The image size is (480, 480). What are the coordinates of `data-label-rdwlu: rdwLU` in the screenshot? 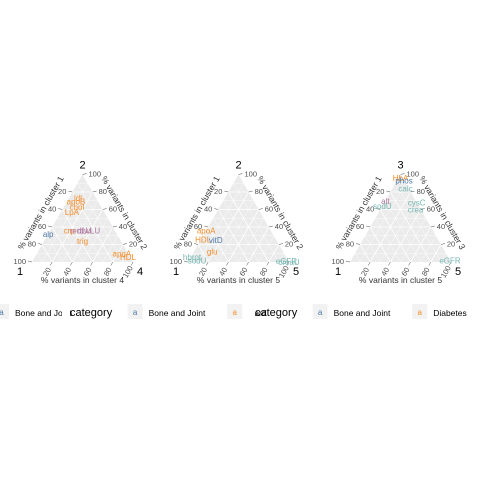 It's located at (88, 231).